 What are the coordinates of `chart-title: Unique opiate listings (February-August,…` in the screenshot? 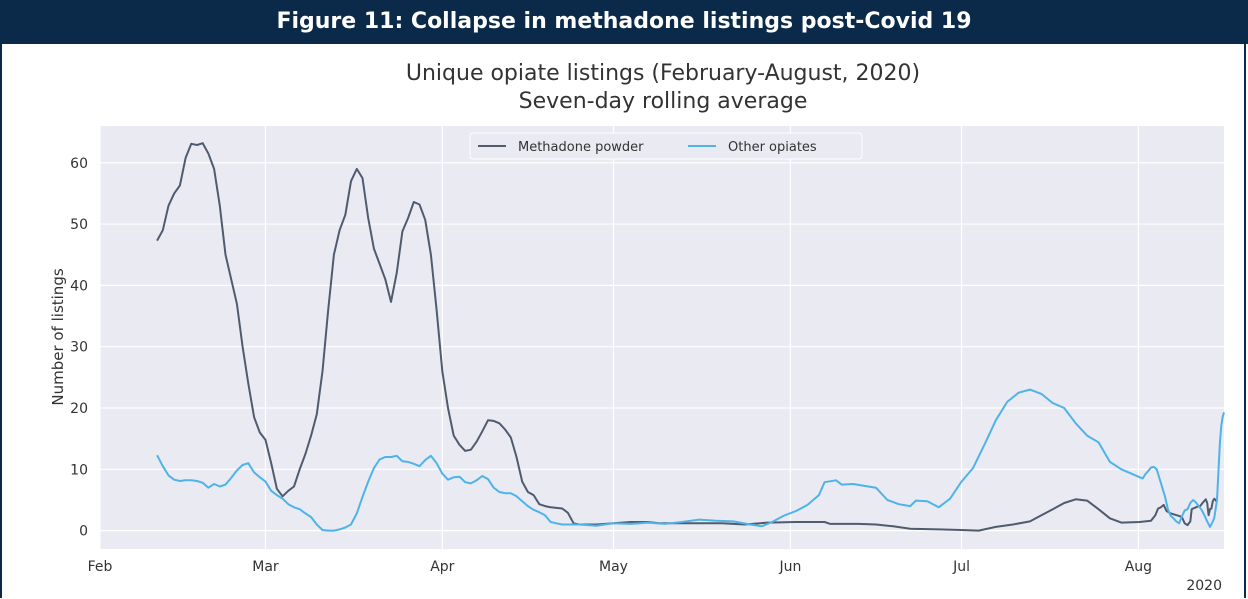 It's located at (663, 73).